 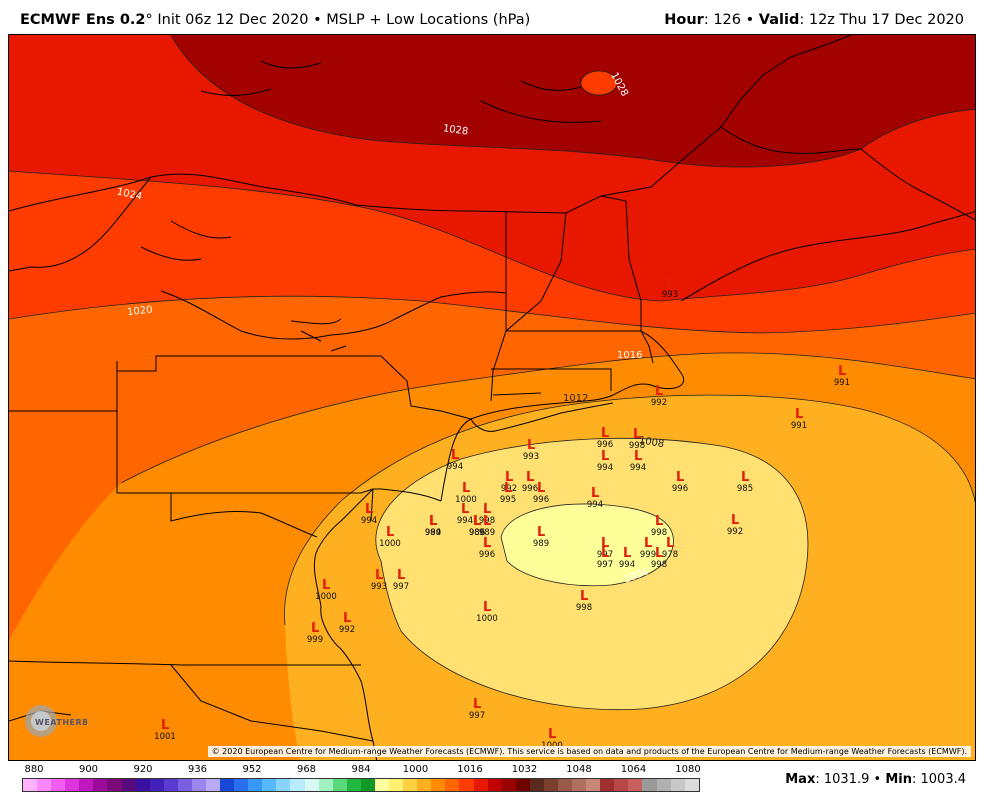 What do you see at coordinates (306, 769) in the screenshot?
I see `colorbar-tick-label: 968` at bounding box center [306, 769].